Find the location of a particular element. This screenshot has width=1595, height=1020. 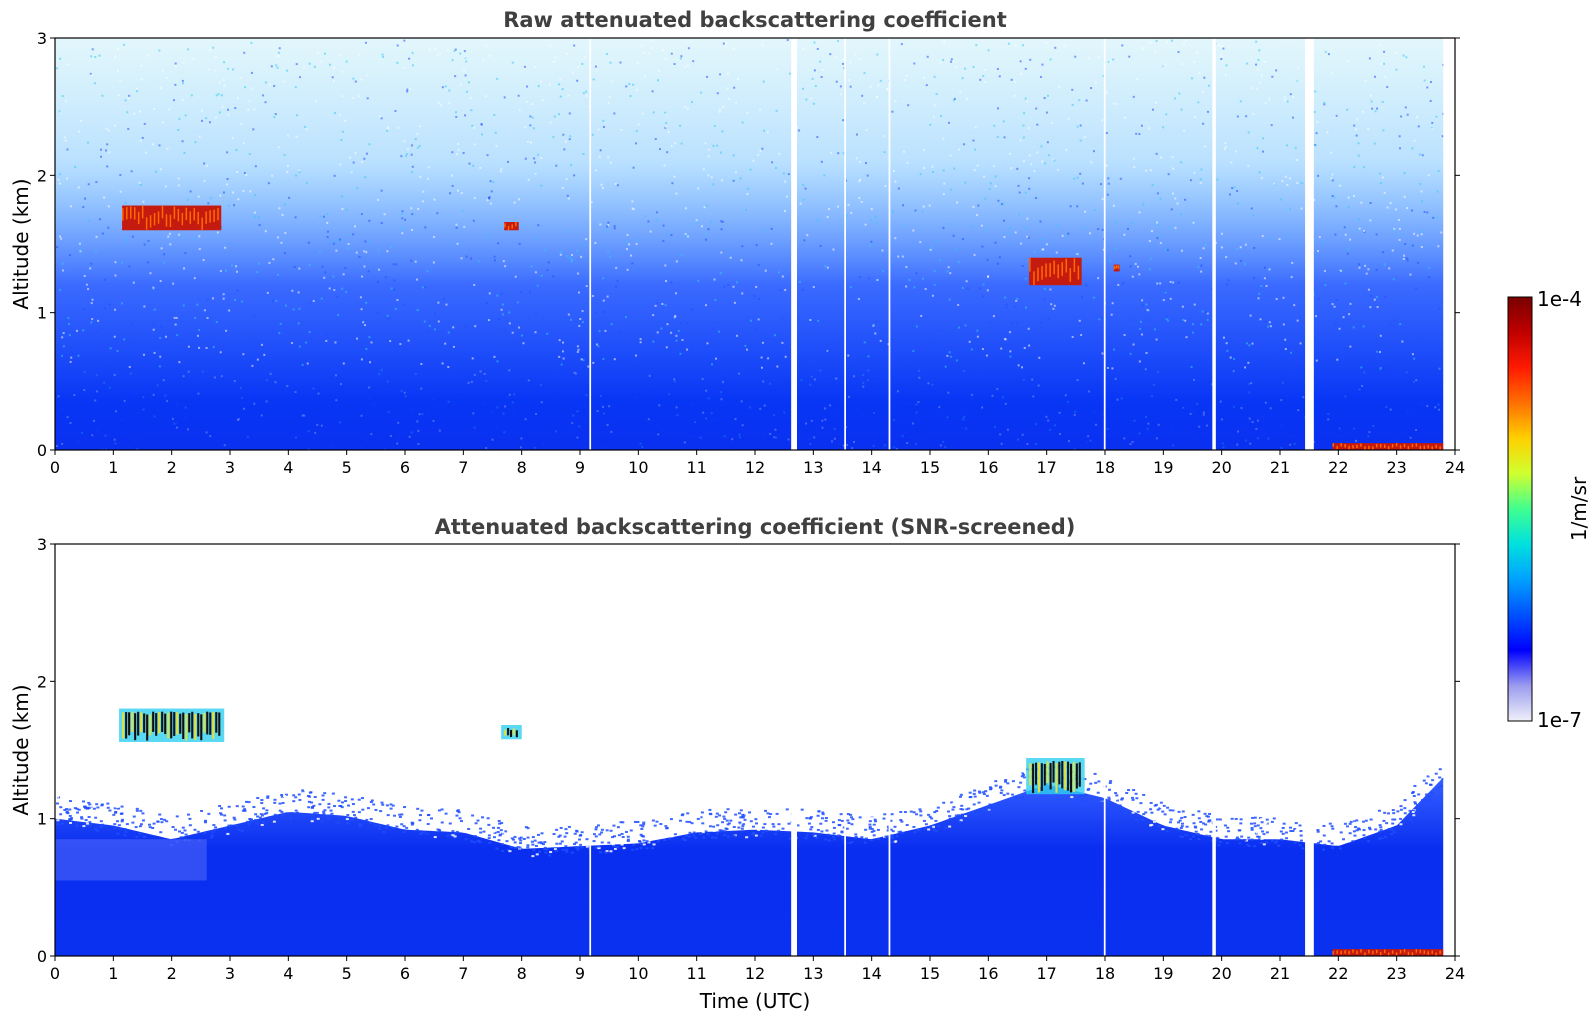

cloud-feature is located at coordinates (172, 218).